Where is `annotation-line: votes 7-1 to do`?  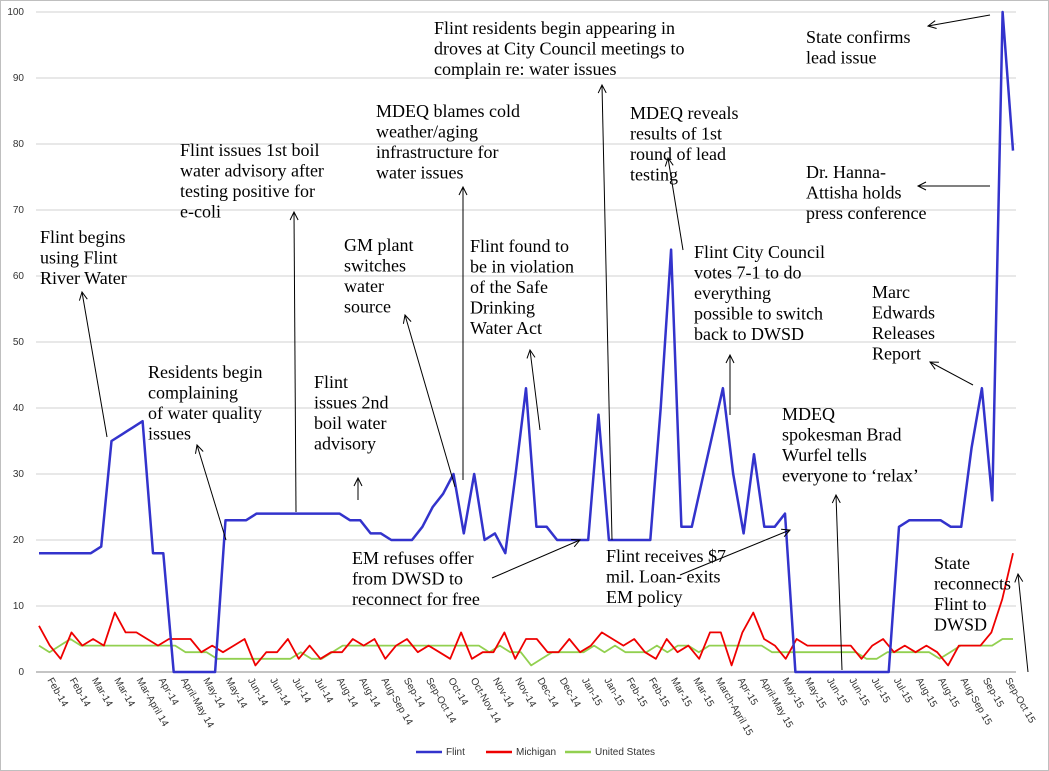
annotation-line: votes 7-1 to do is located at coordinates (748, 273).